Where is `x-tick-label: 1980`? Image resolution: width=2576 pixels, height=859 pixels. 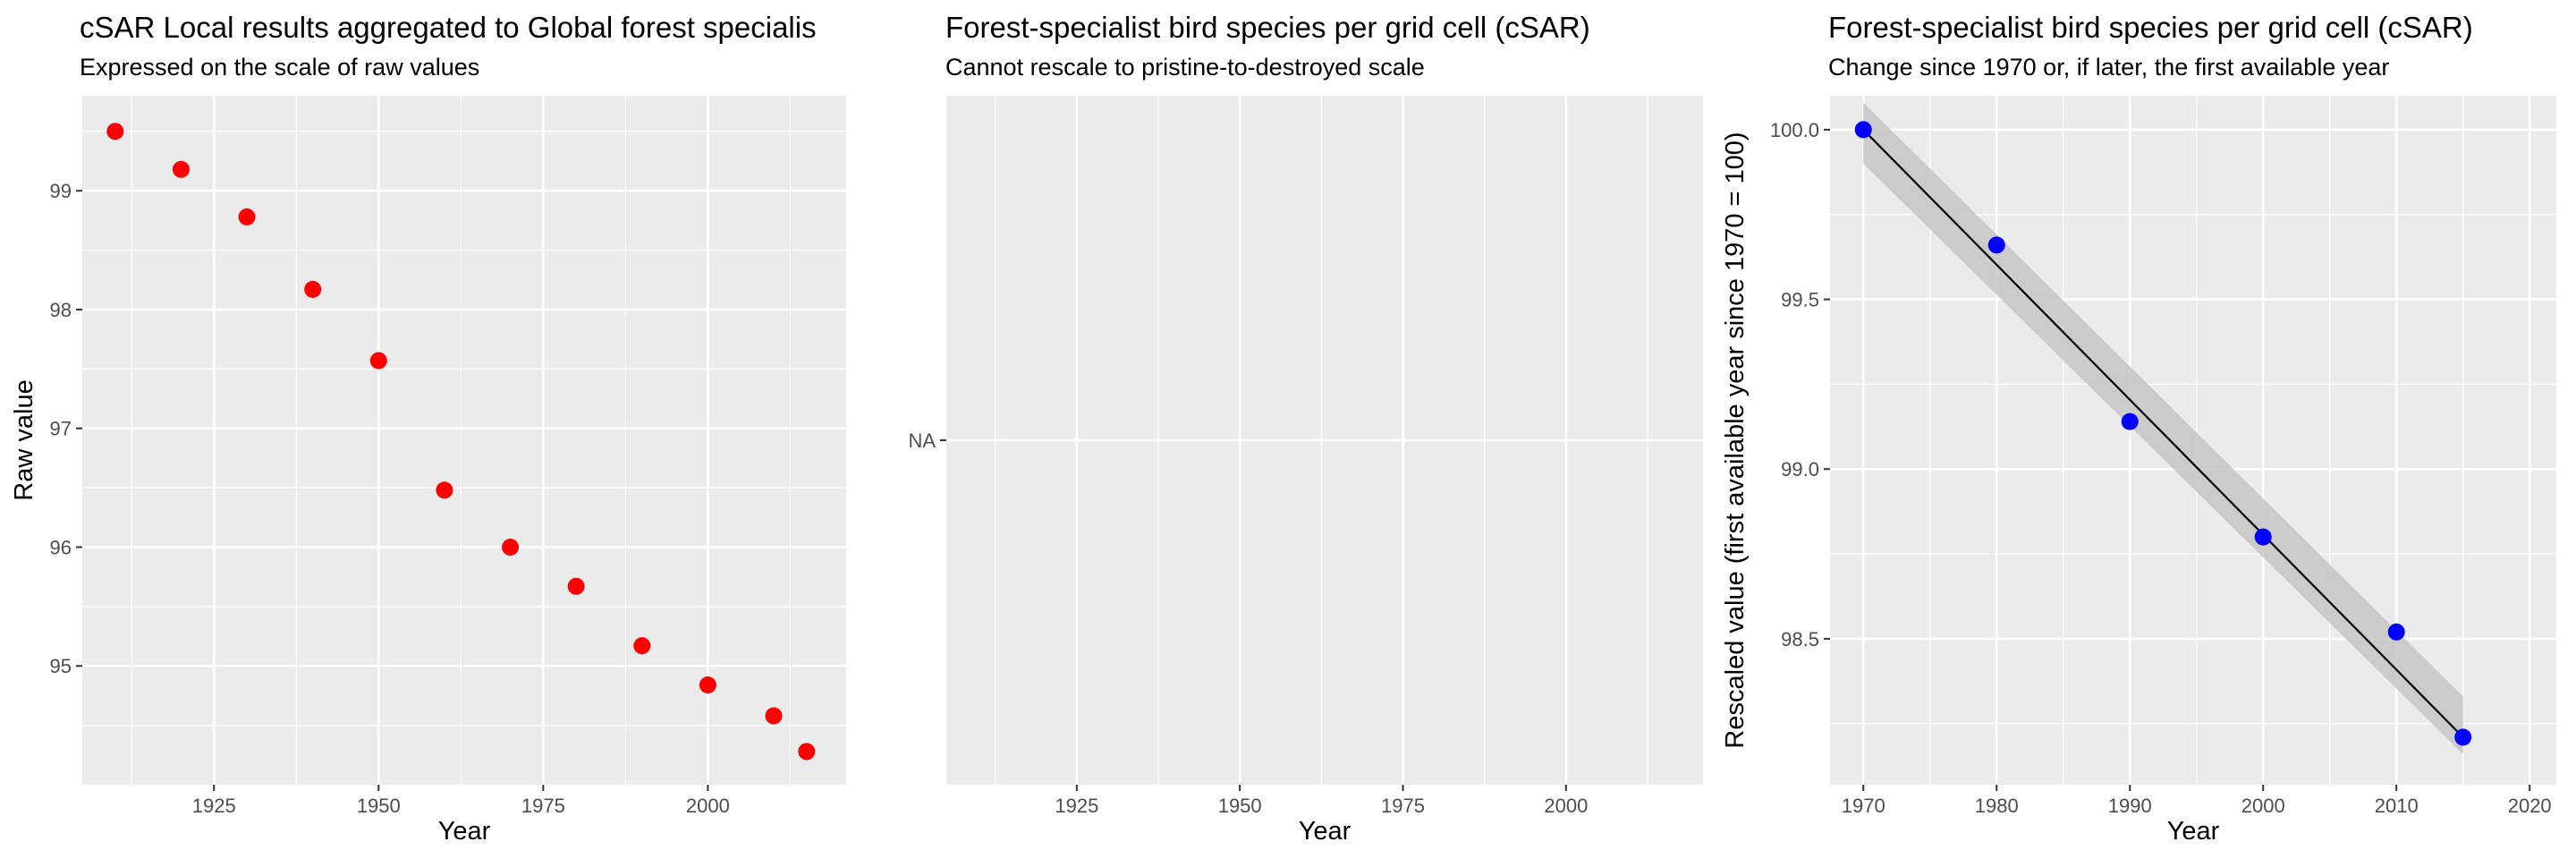 x-tick-label: 1980 is located at coordinates (1997, 806).